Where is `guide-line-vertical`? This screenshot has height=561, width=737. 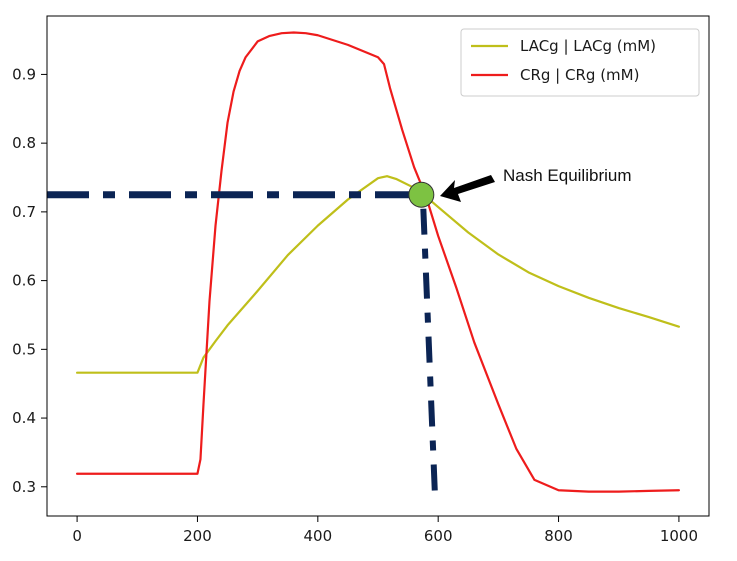 guide-line-vertical is located at coordinates (429, 354).